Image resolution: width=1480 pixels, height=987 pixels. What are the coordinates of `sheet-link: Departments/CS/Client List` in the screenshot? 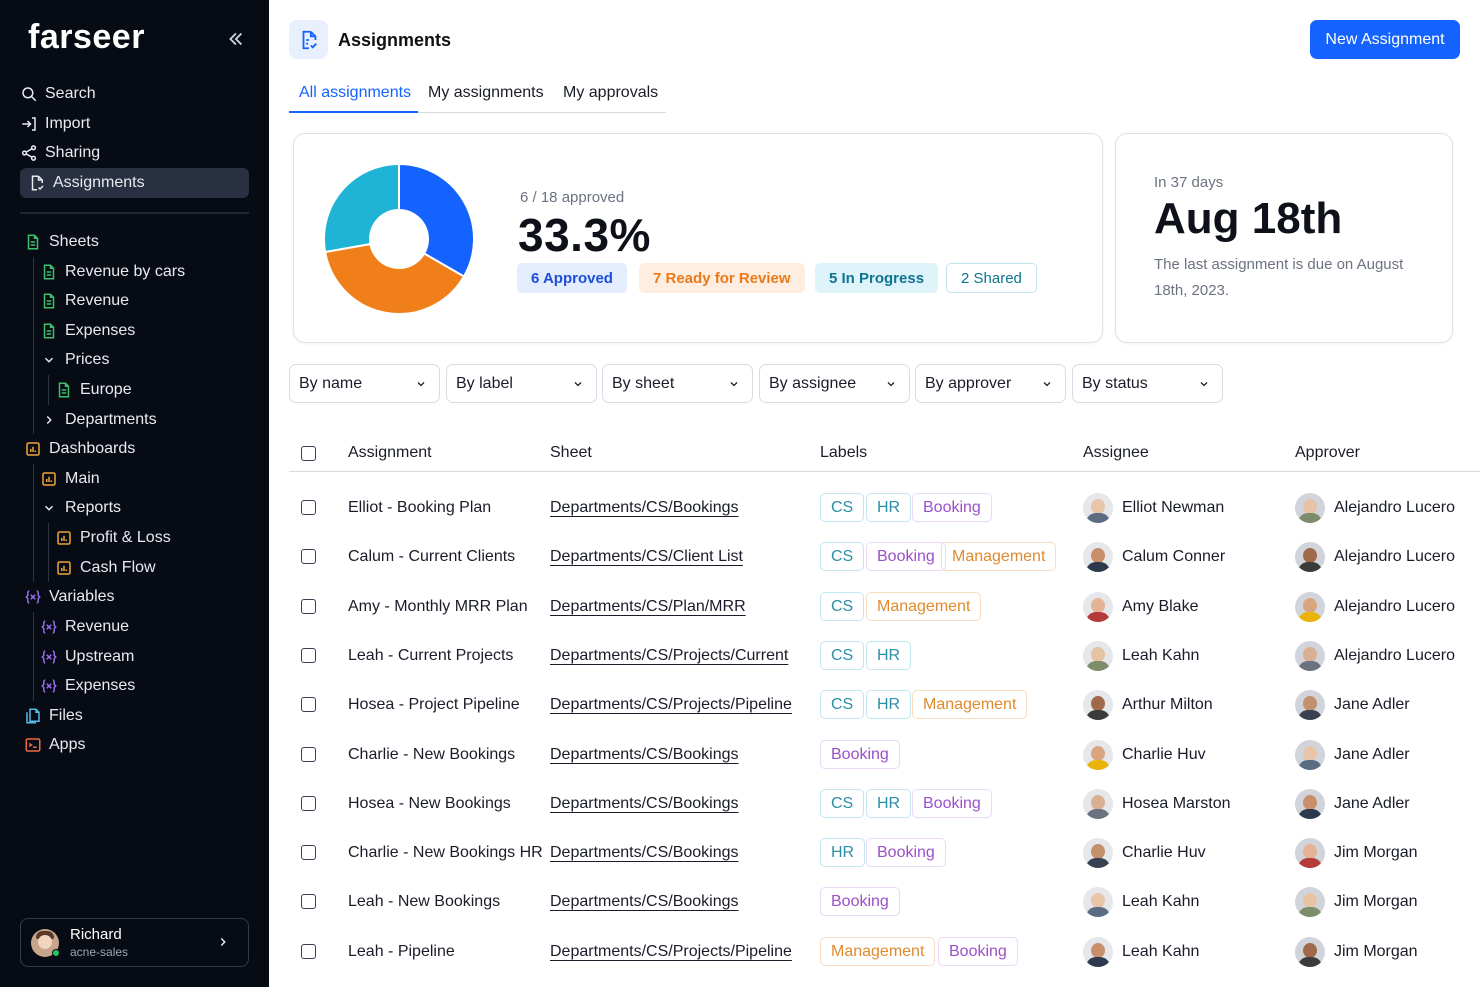 It's located at (646, 556).